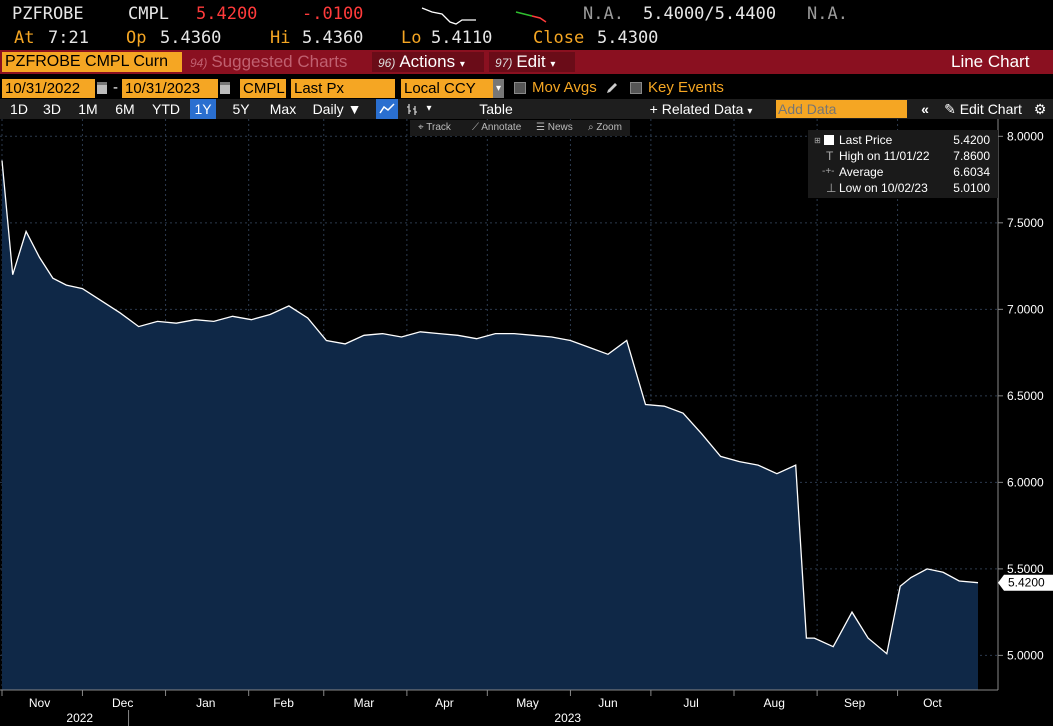 The height and width of the screenshot is (726, 1053). Describe the element at coordinates (191, 38) in the screenshot. I see `open-value: 5.4360` at that location.